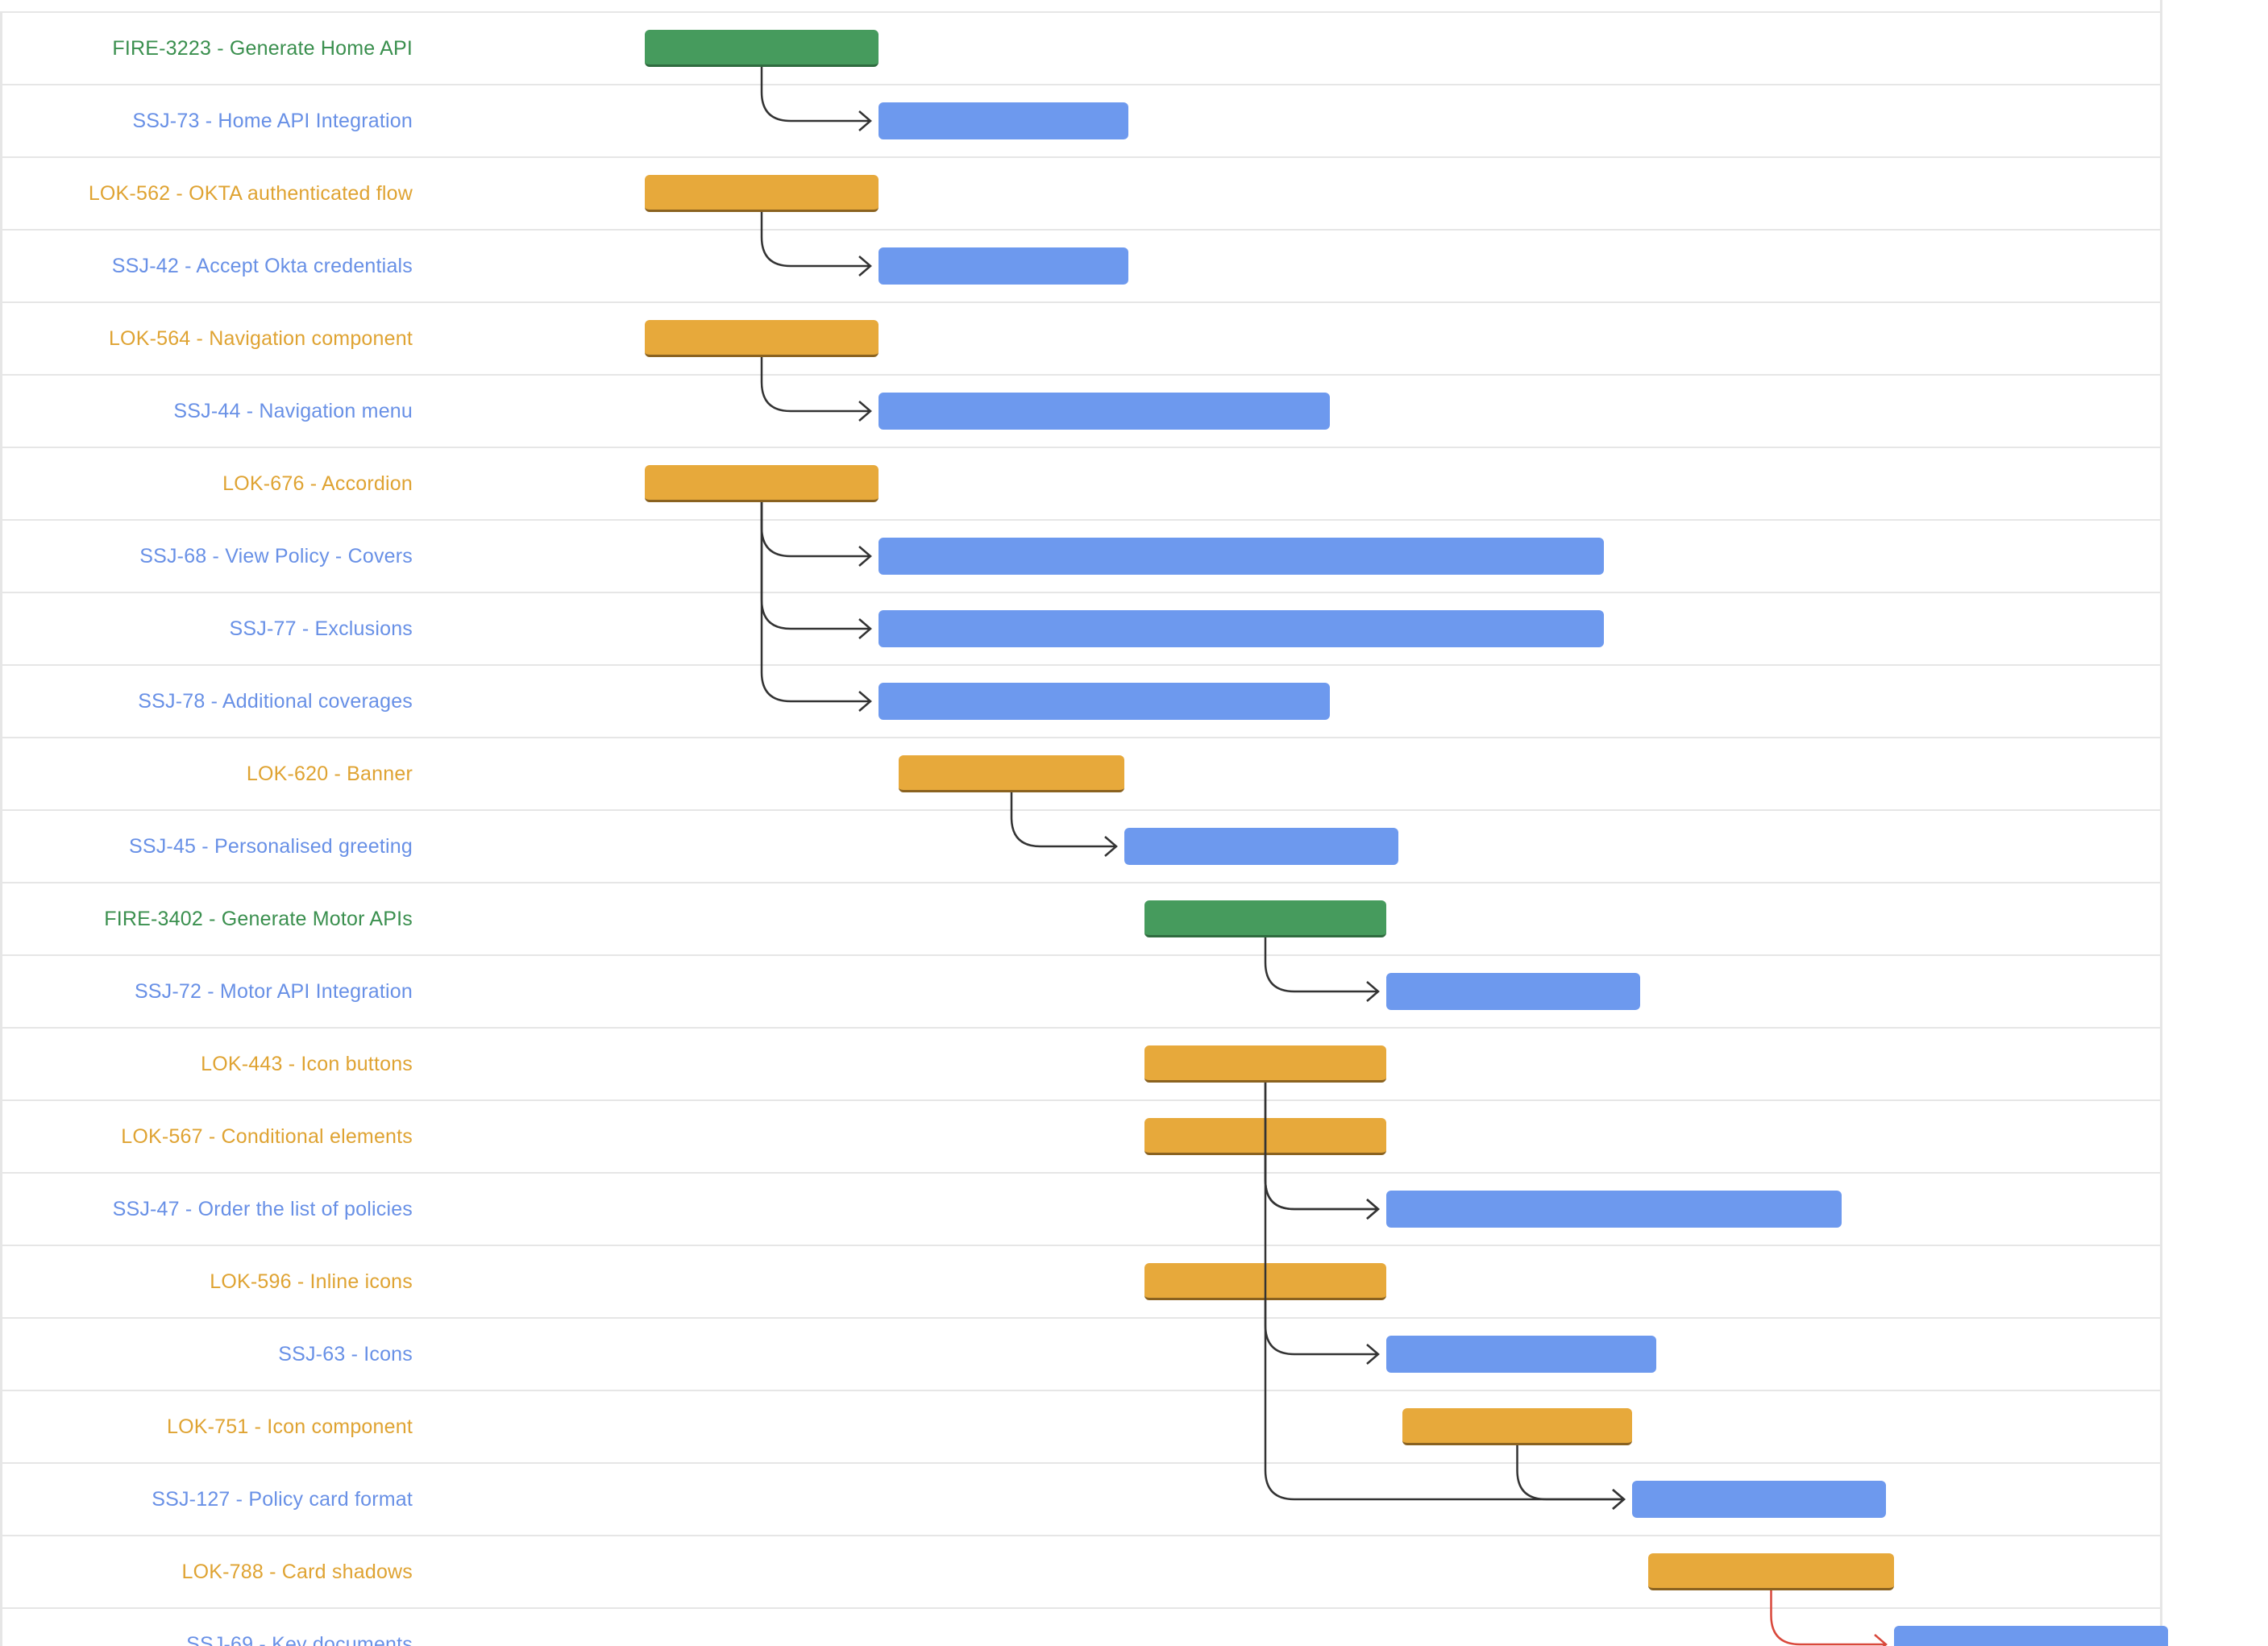 The width and height of the screenshot is (2268, 1646). What do you see at coordinates (250, 193) in the screenshot?
I see `task-label-lok-562: LOK-562 - OKTA authenticated flow` at bounding box center [250, 193].